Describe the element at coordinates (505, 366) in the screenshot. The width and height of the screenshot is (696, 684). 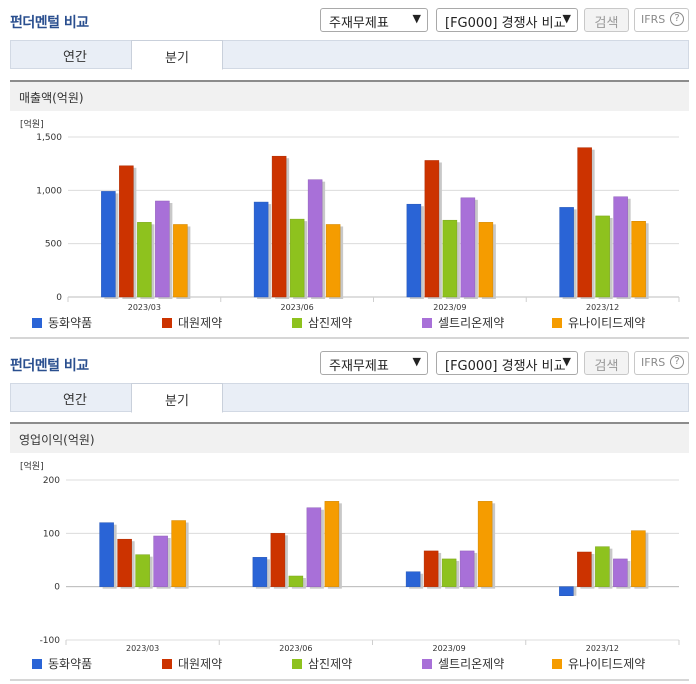
I see `comparison-value: [FG000] 경쟁사 비교` at that location.